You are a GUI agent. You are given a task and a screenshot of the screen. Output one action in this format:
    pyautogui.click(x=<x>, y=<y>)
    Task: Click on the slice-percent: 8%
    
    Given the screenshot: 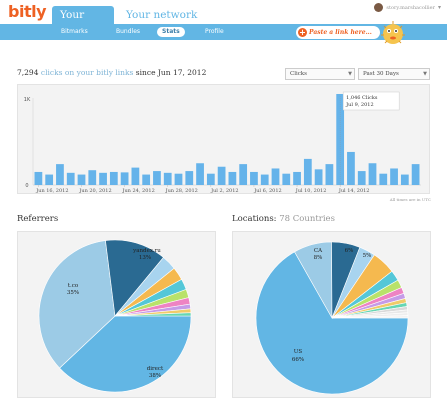 What is the action you would take?
    pyautogui.click(x=318, y=258)
    